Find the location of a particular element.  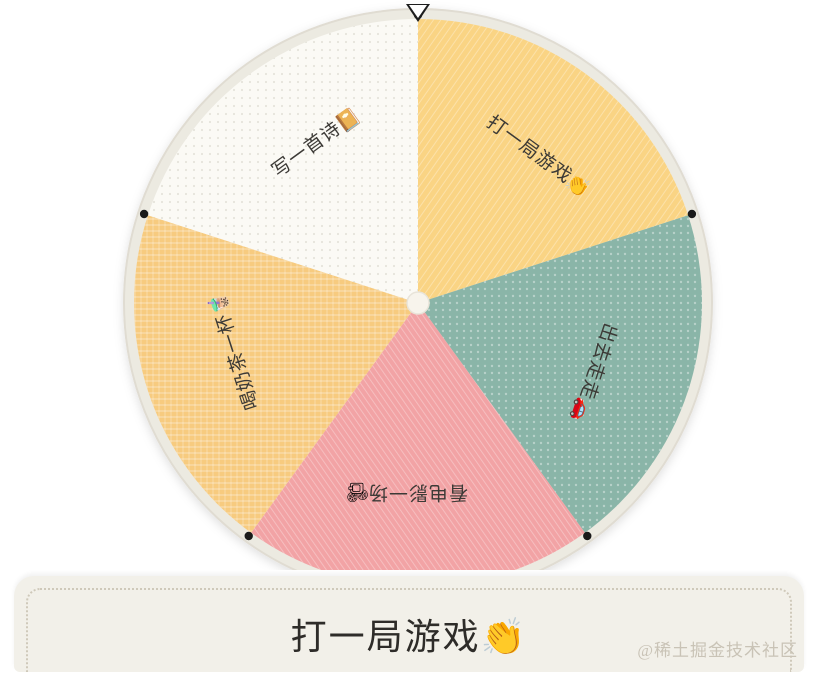

wheel-center-hub is located at coordinates (418, 303).